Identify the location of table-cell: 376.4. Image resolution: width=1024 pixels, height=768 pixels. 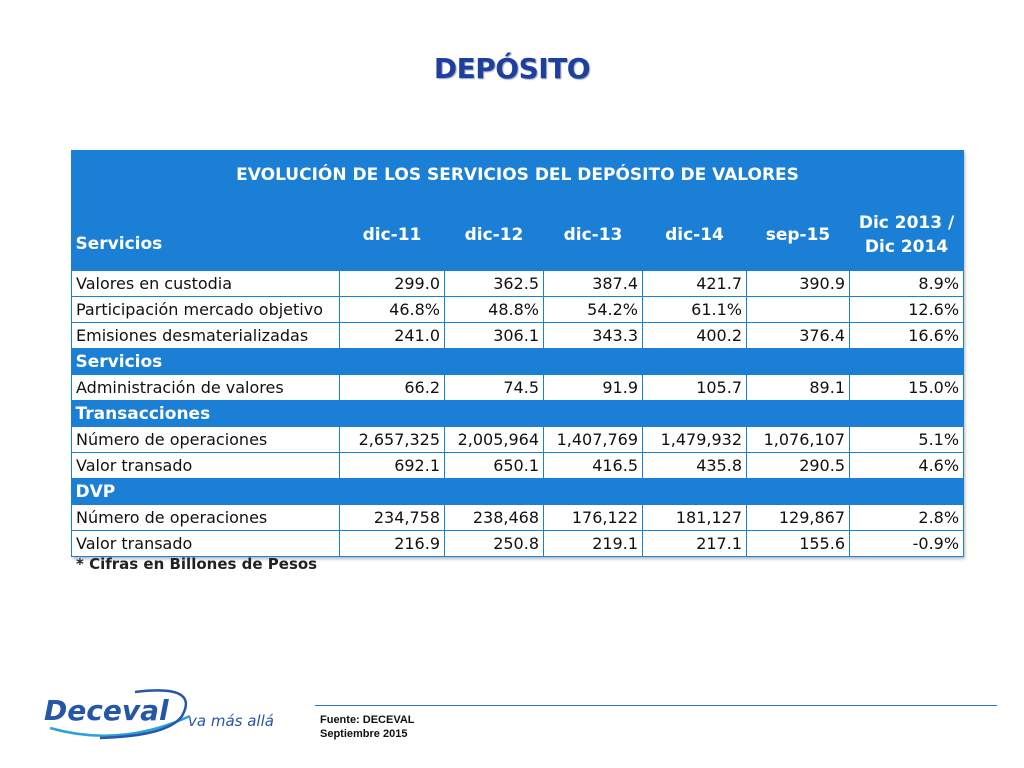
(798, 335).